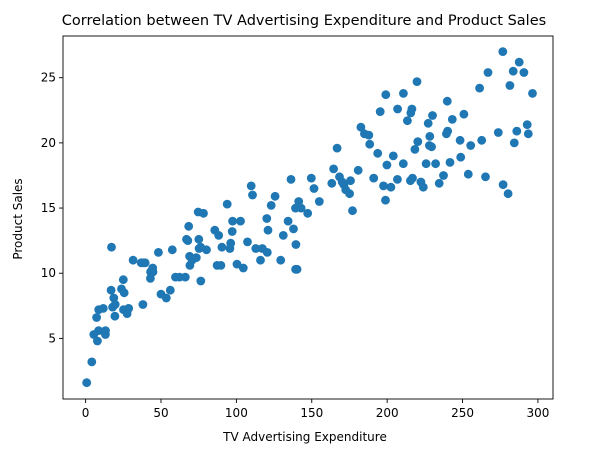 The width and height of the screenshot is (592, 455). Describe the element at coordinates (160, 413) in the screenshot. I see `x-tick-label: 50` at that location.